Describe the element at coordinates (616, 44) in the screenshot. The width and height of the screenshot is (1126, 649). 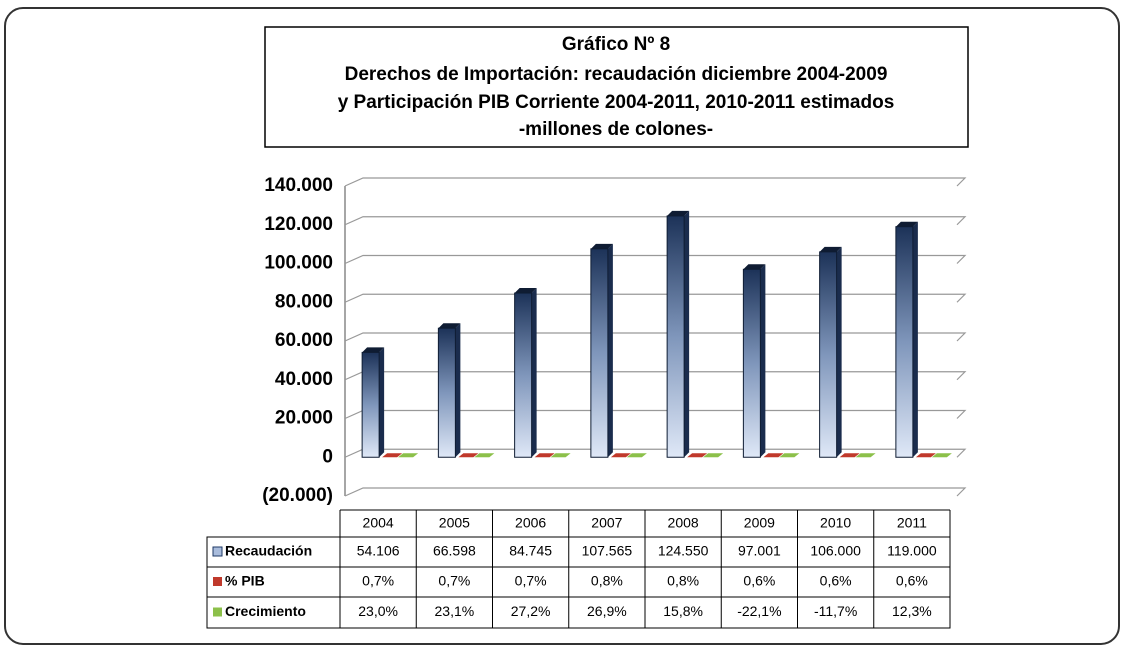
I see `chart-title: Gráfico Nº 8` at that location.